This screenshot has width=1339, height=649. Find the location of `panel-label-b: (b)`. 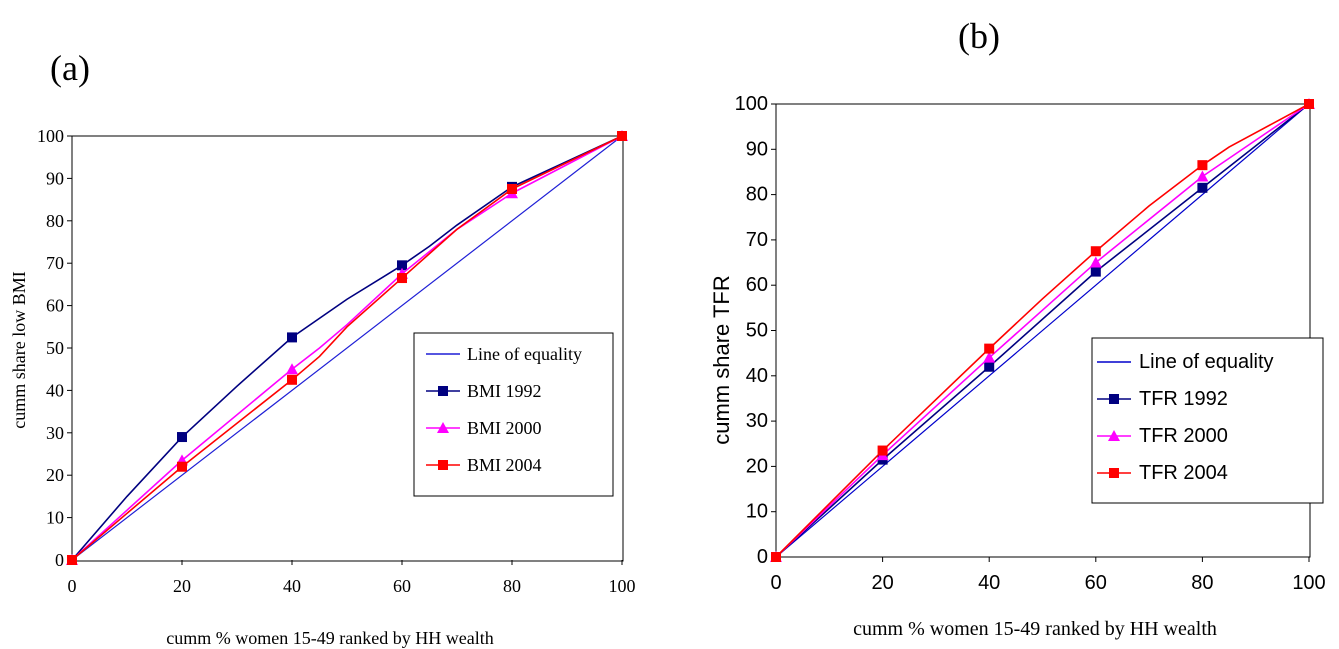

panel-label-b: (b) is located at coordinates (979, 36).